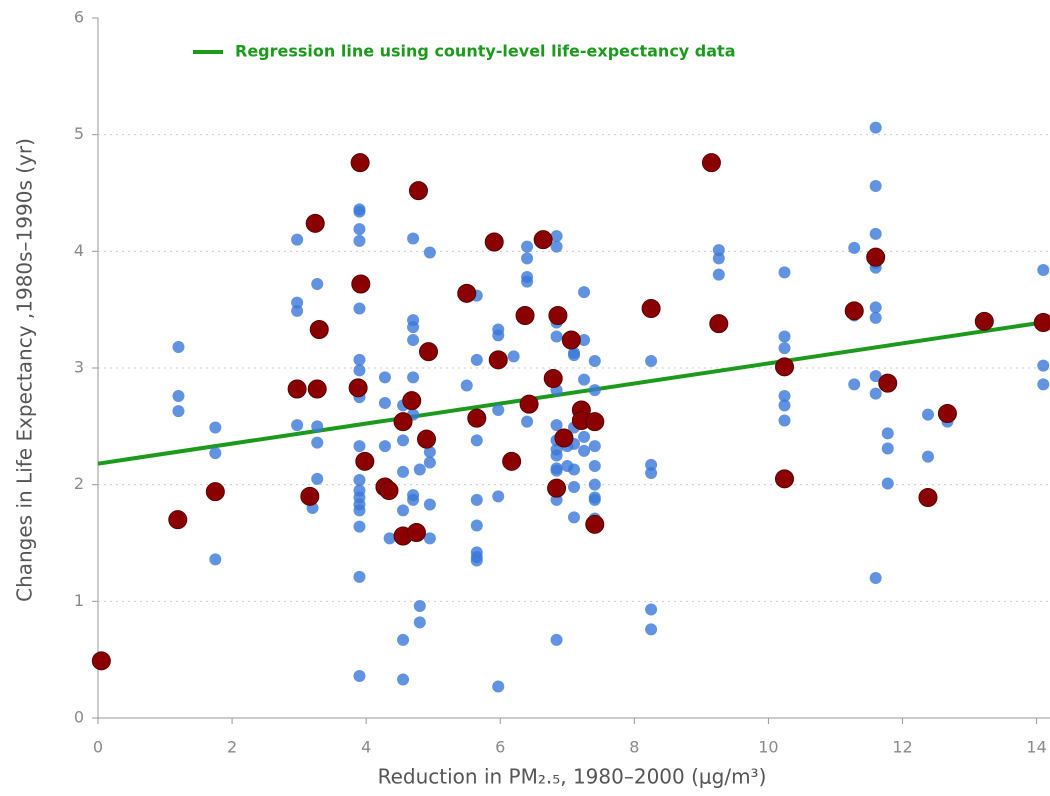 This screenshot has height=796, width=1050. I want to click on y-tick-label: 6, so click(79, 17).